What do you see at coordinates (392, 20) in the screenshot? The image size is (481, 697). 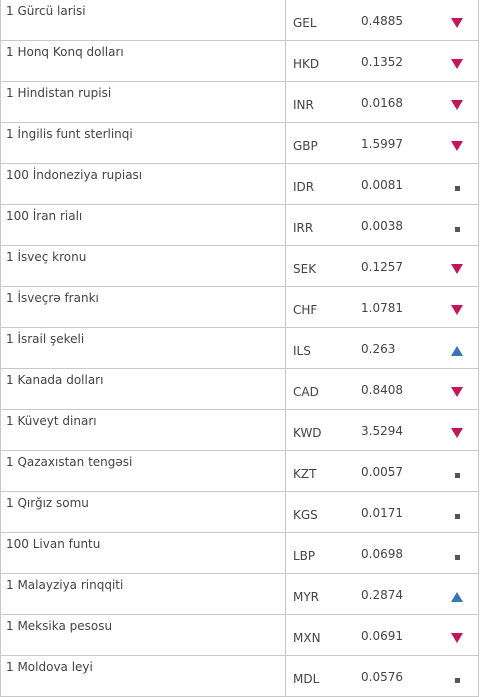 I see `exchange-rate-value: 0.4885` at bounding box center [392, 20].